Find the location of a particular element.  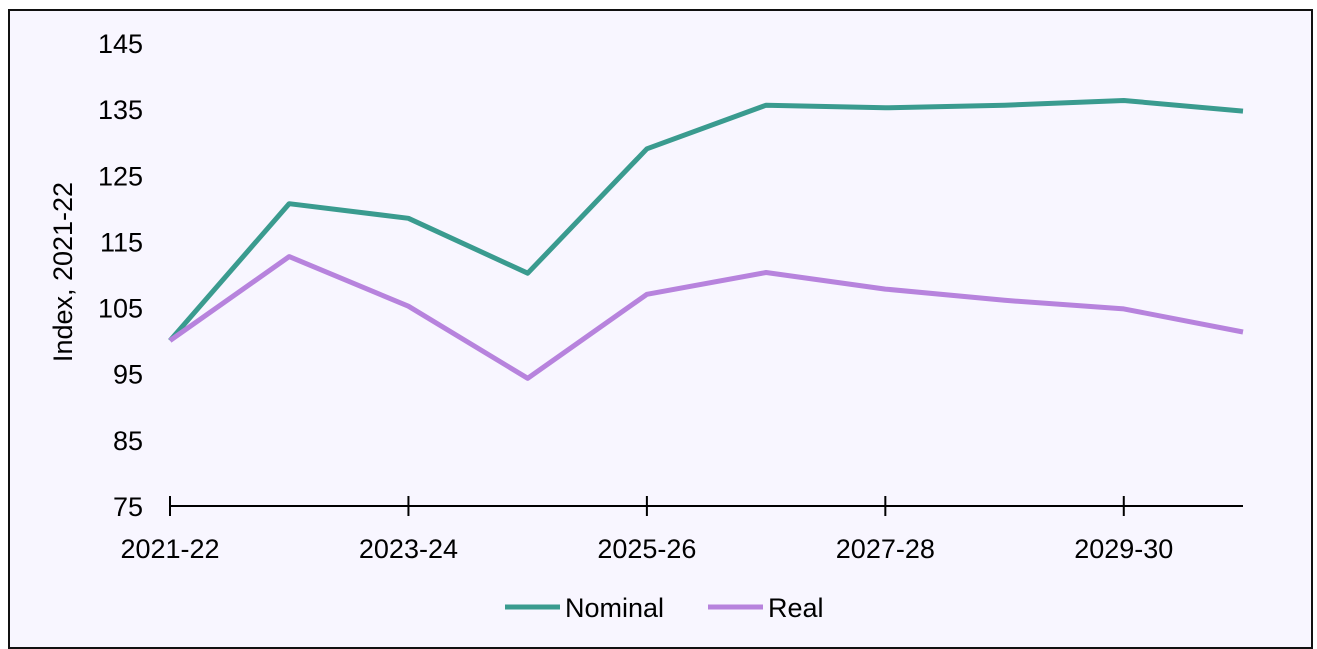

y-axis-ticks: 75 85 95 105 115 125 135 145 is located at coordinates (120, 275).